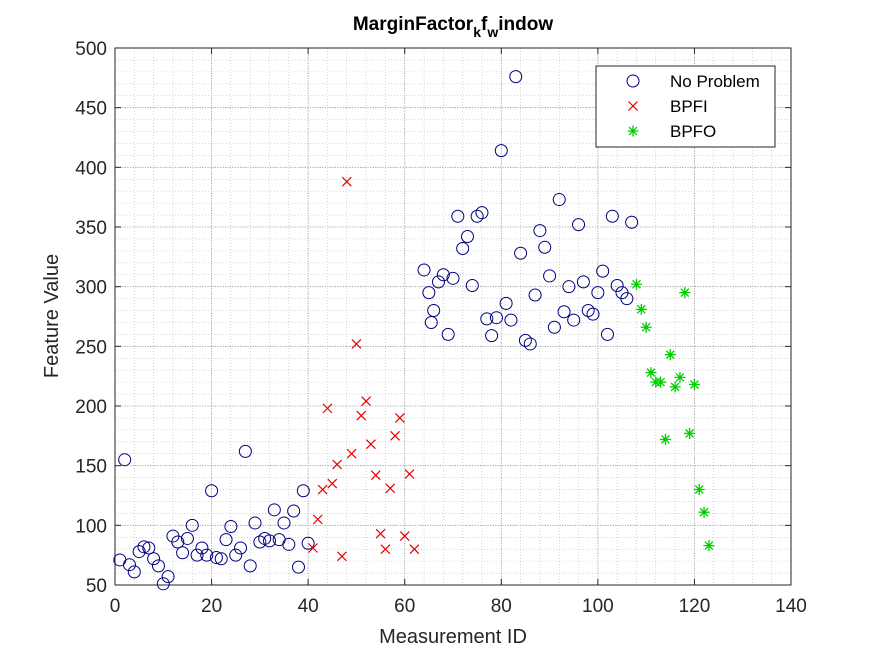  What do you see at coordinates (715, 81) in the screenshot?
I see `legend-label: No Problem` at bounding box center [715, 81].